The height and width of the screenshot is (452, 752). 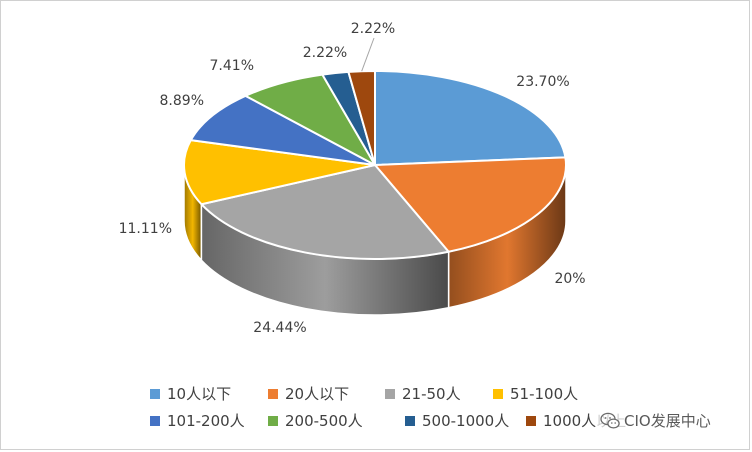 I want to click on data-label: 11.11%, so click(x=145, y=229).